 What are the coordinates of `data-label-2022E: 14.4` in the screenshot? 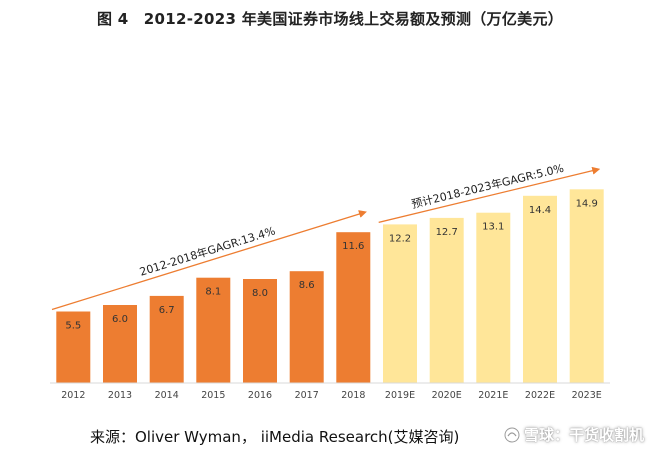 It's located at (540, 210).